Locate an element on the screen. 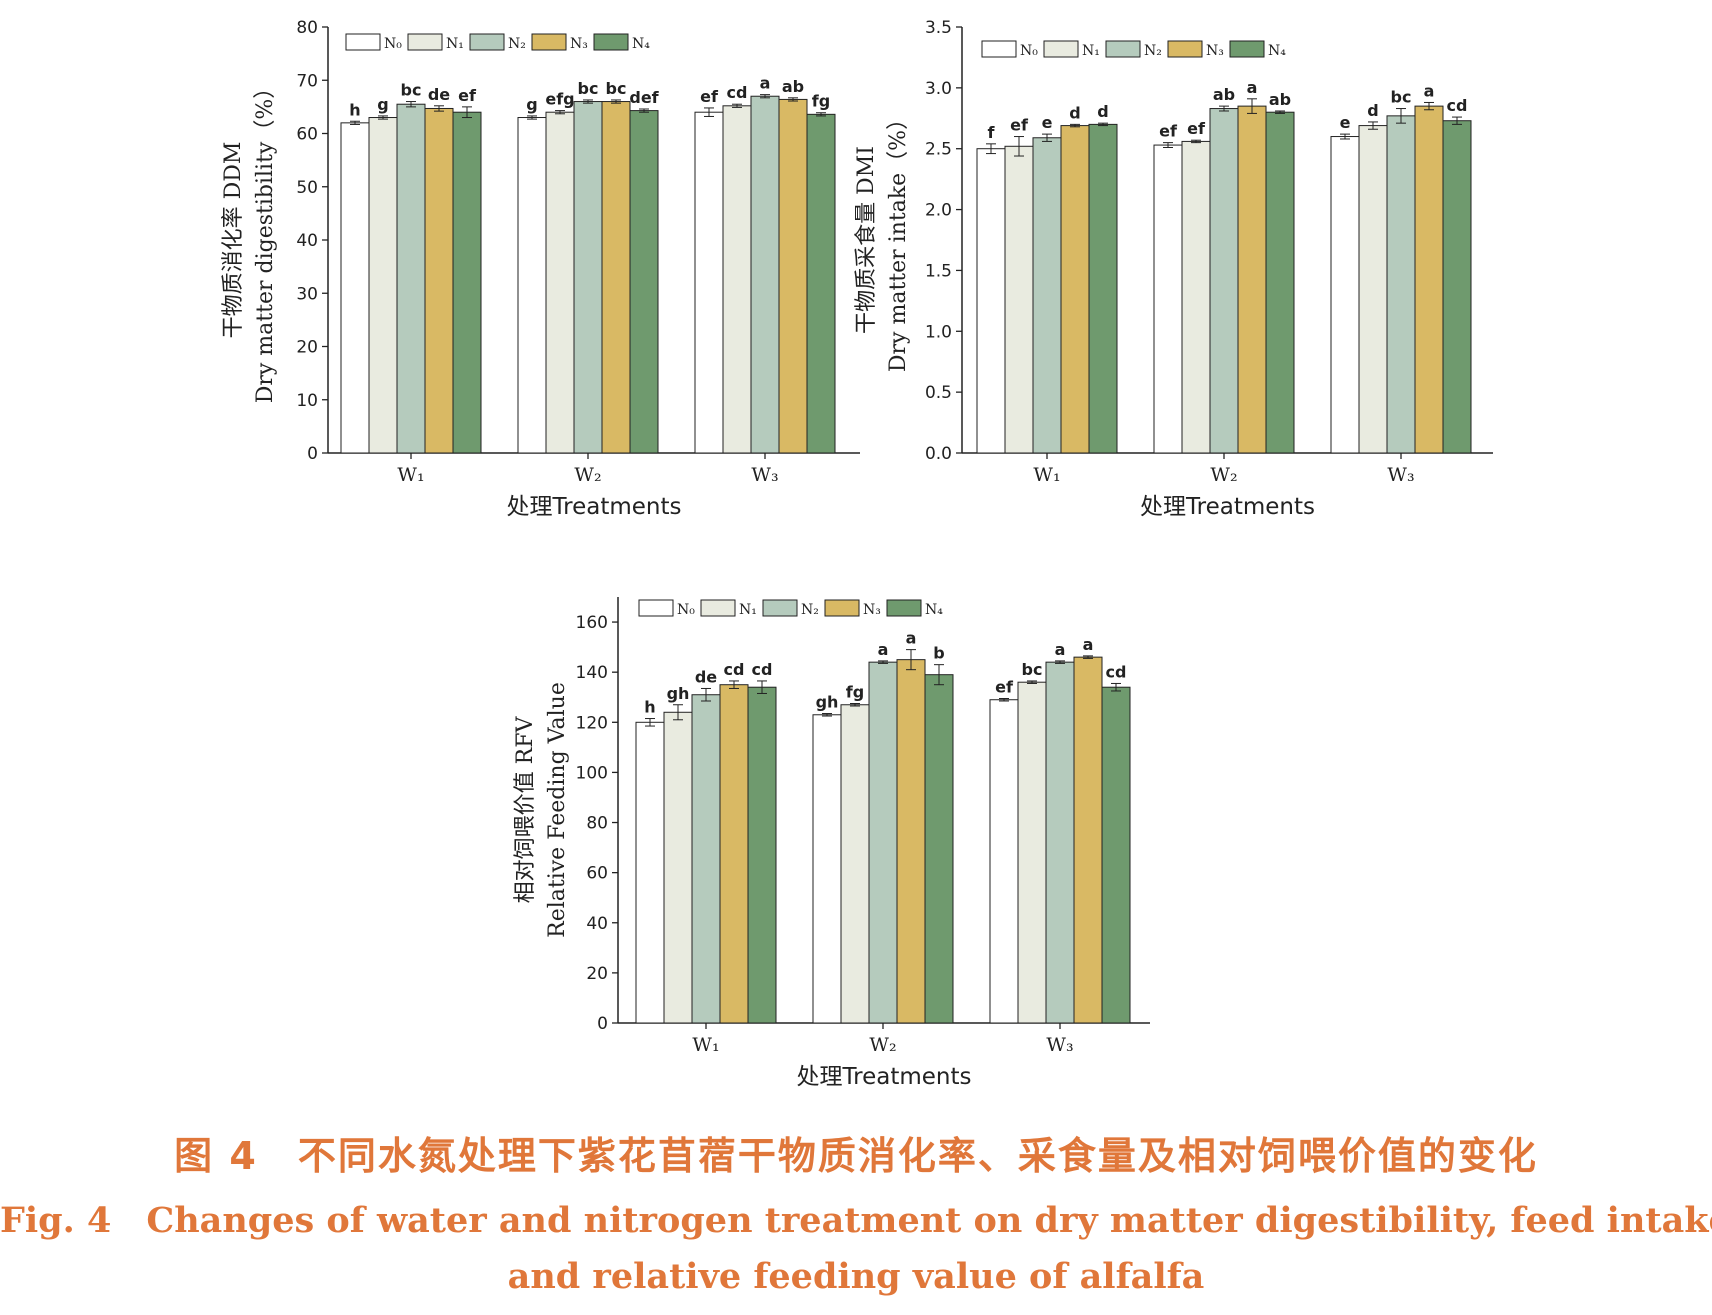  y-axis-title-en: Dry matter intake（%） is located at coordinates (898, 240).